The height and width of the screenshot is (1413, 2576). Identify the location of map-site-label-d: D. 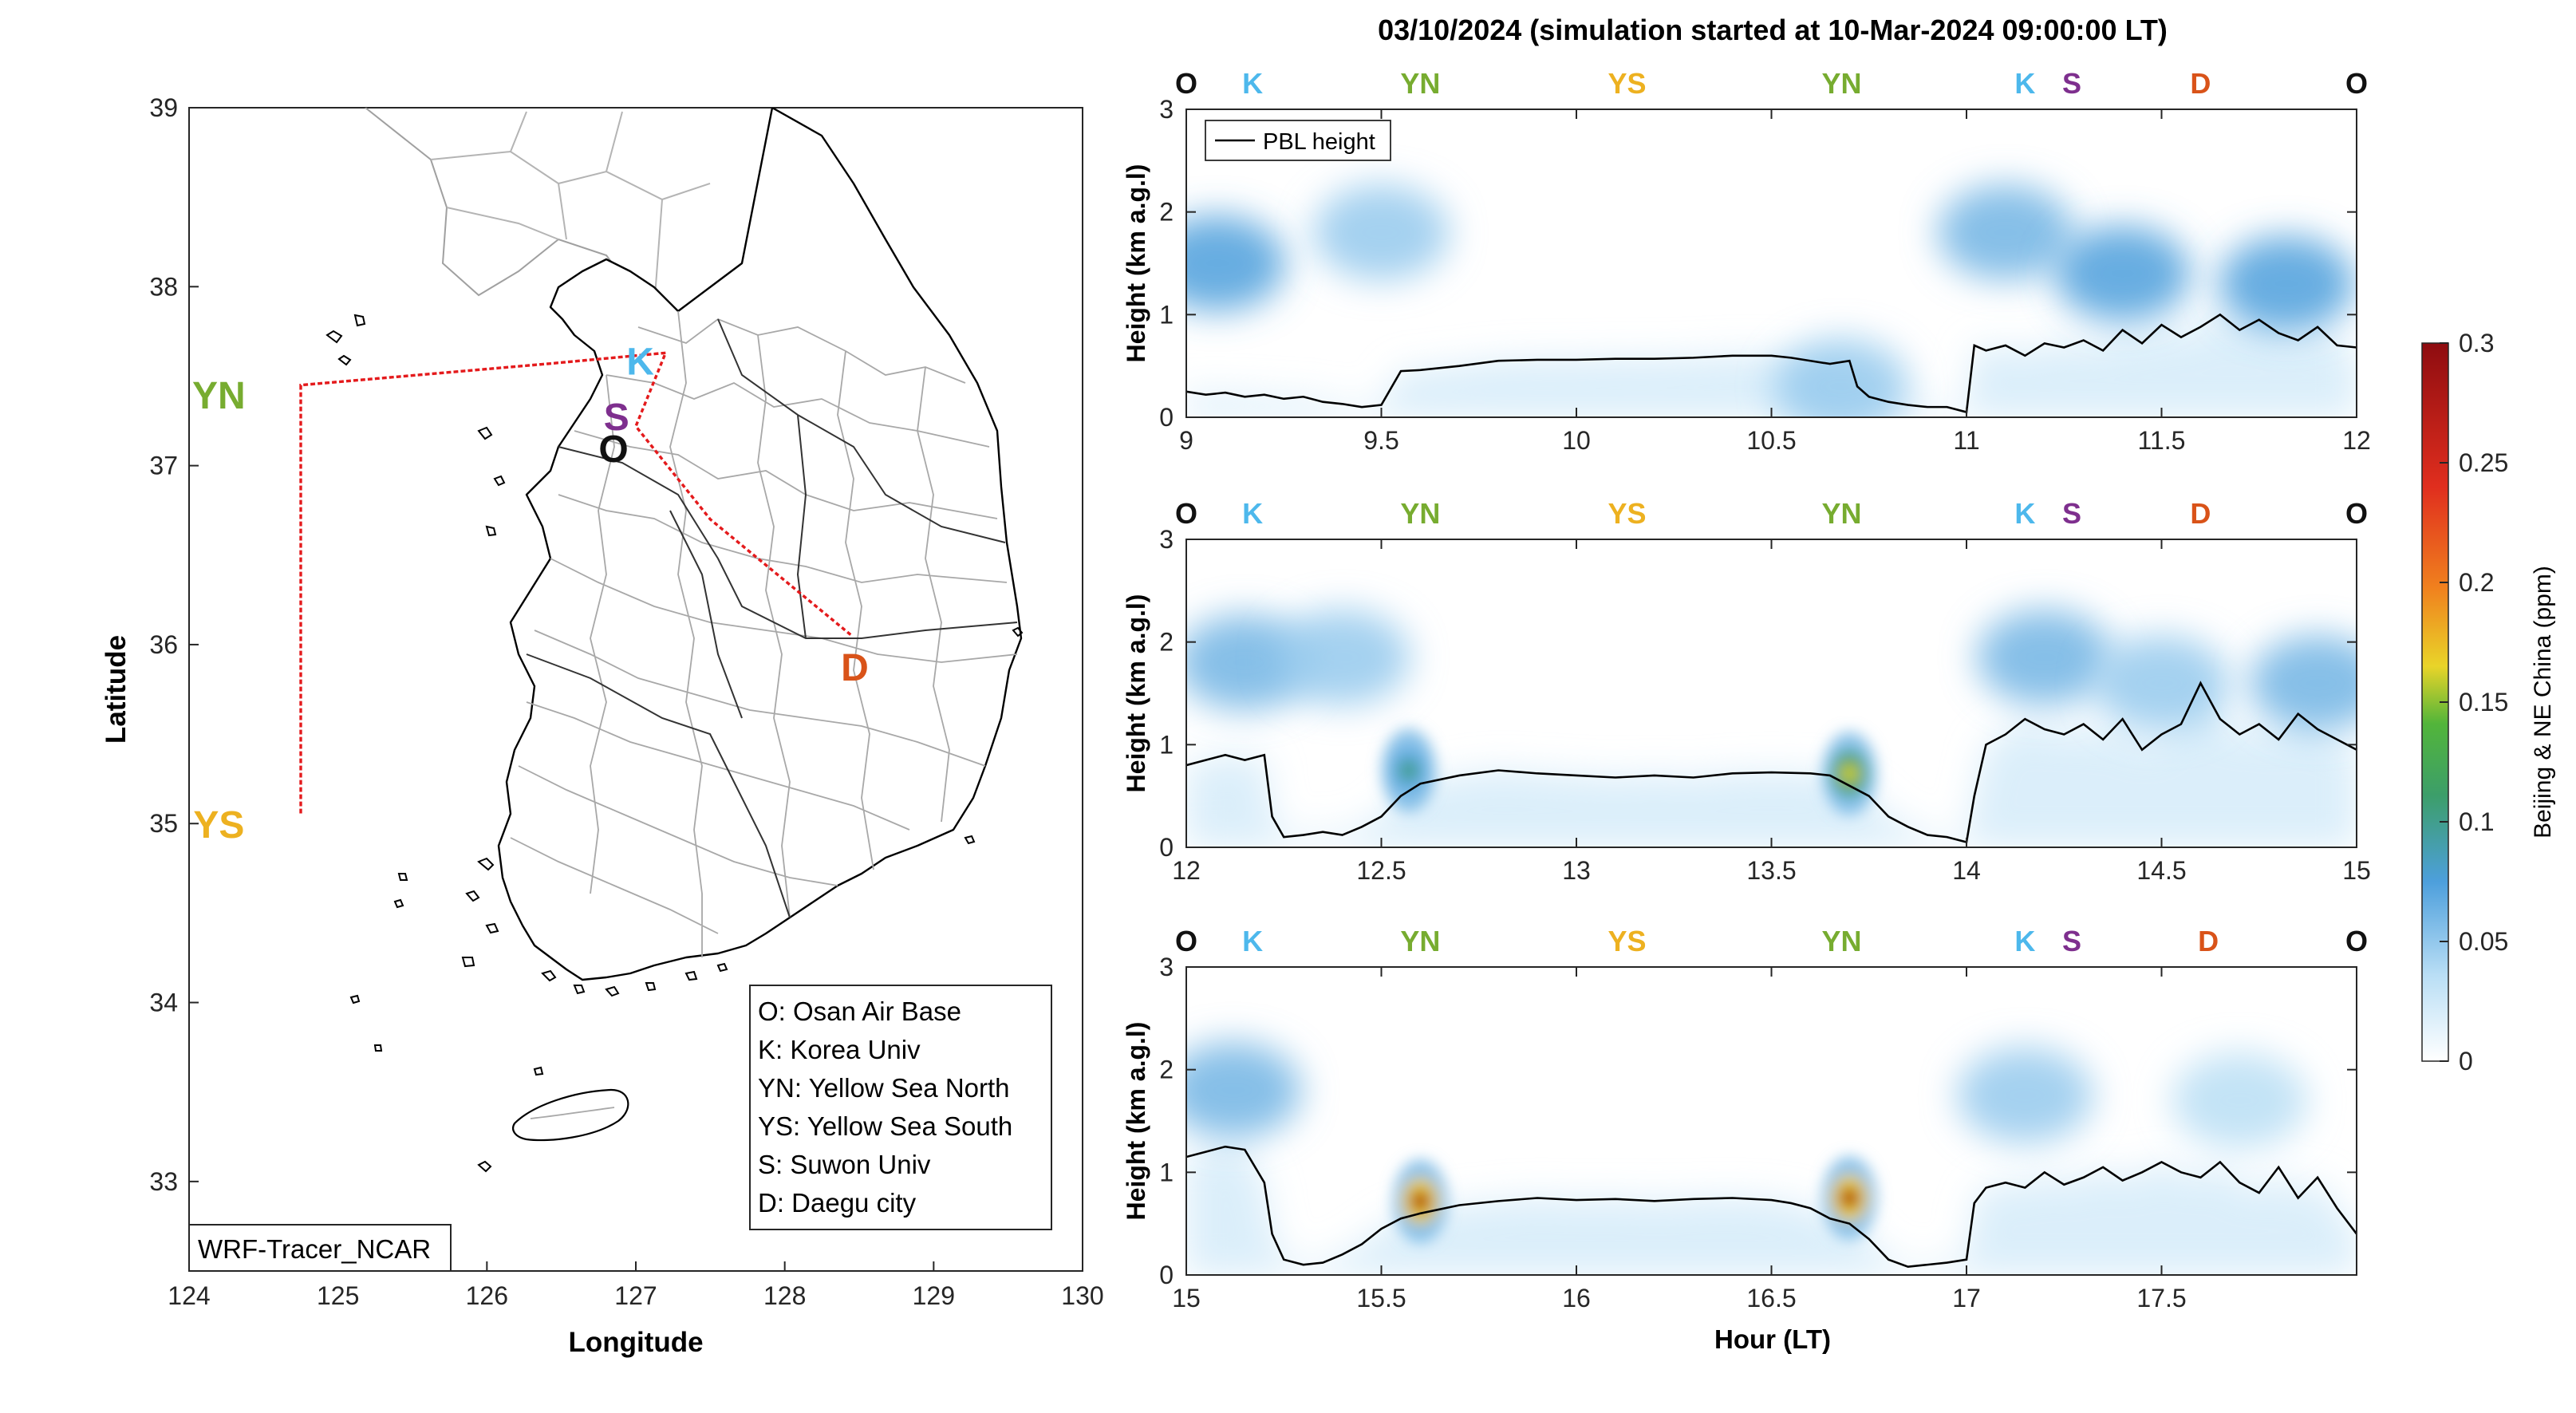
(855, 668).